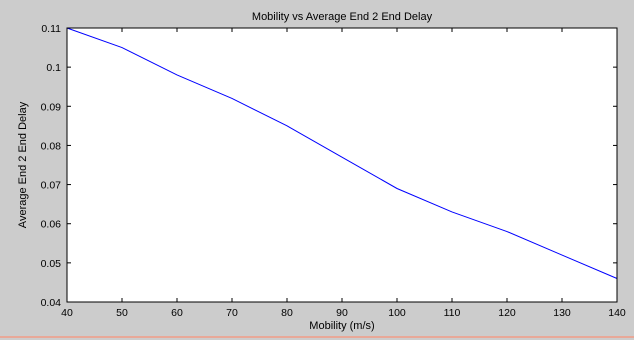 The height and width of the screenshot is (340, 634). What do you see at coordinates (452, 313) in the screenshot?
I see `x-tick-label: 110` at bounding box center [452, 313].